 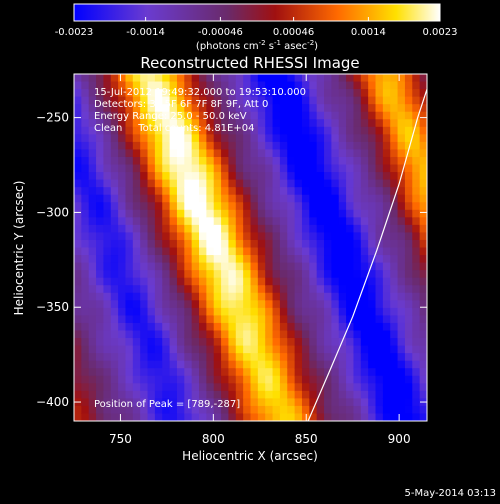 I want to click on y-tick-label: −300, so click(x=52, y=212).